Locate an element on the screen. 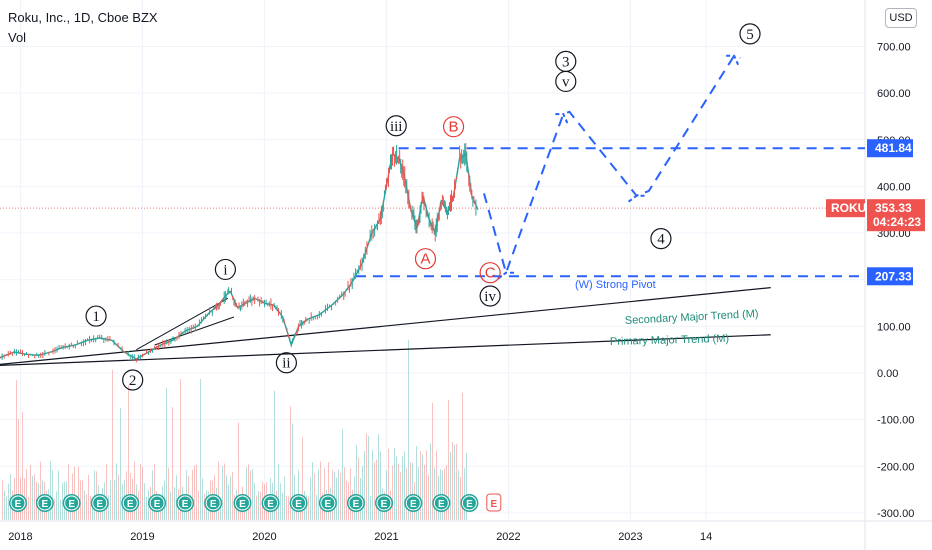 The width and height of the screenshot is (932, 550). wave-label: B is located at coordinates (454, 127).